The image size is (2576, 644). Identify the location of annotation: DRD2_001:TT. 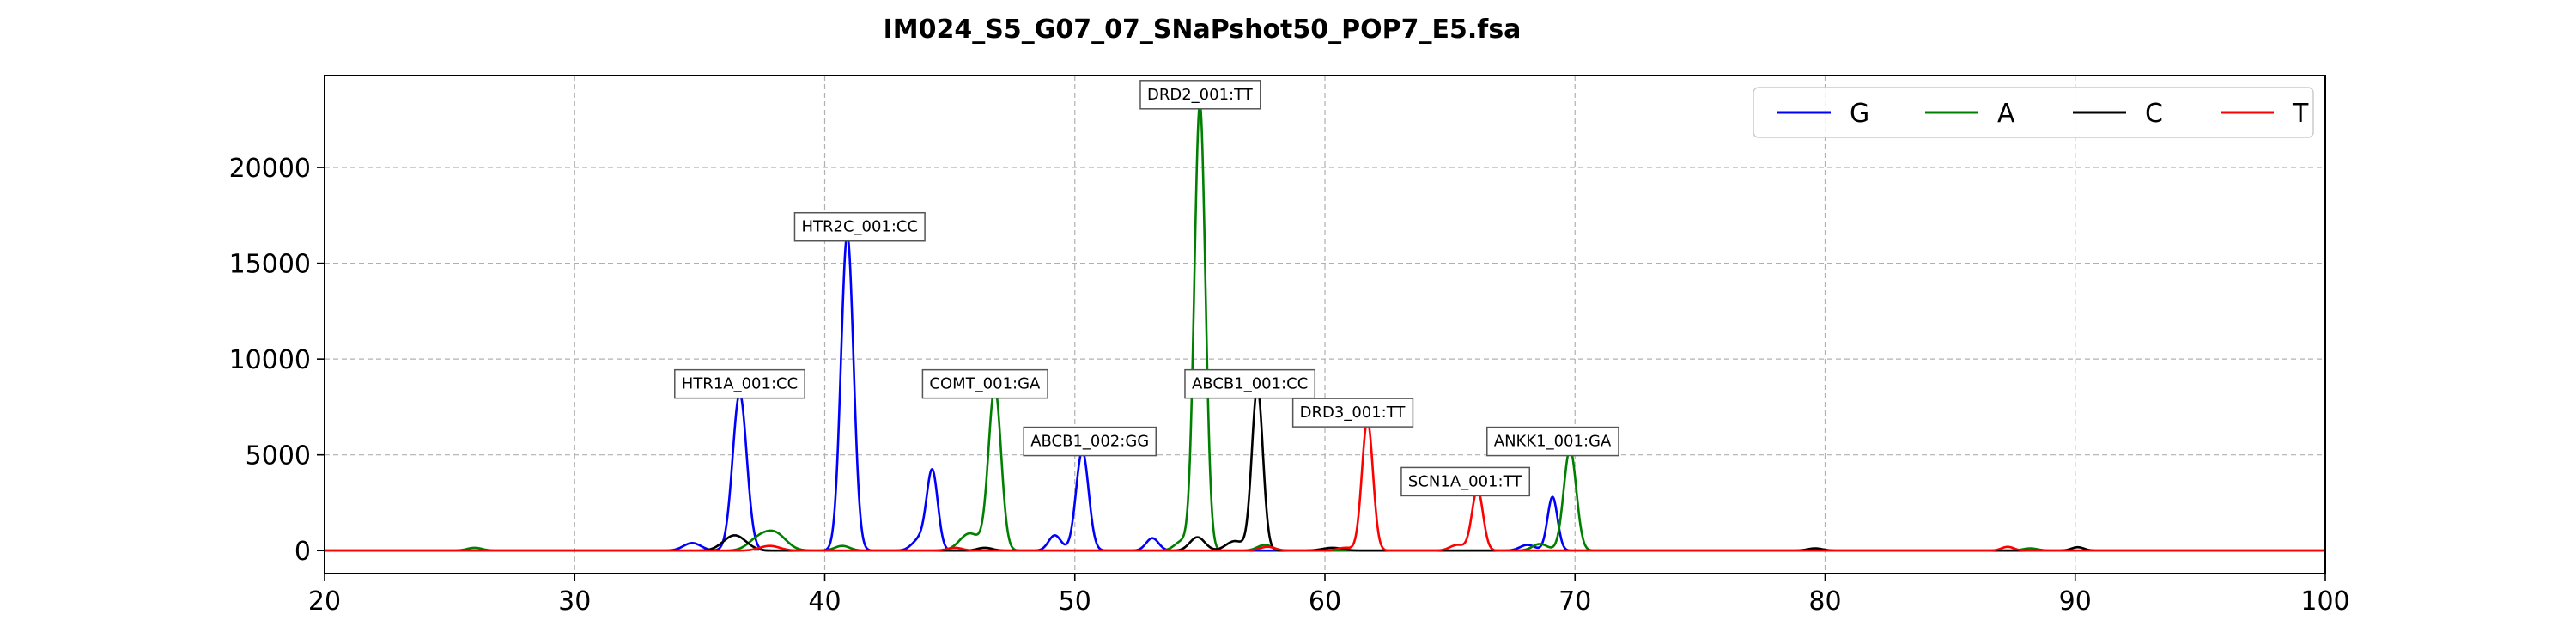
(1200, 95).